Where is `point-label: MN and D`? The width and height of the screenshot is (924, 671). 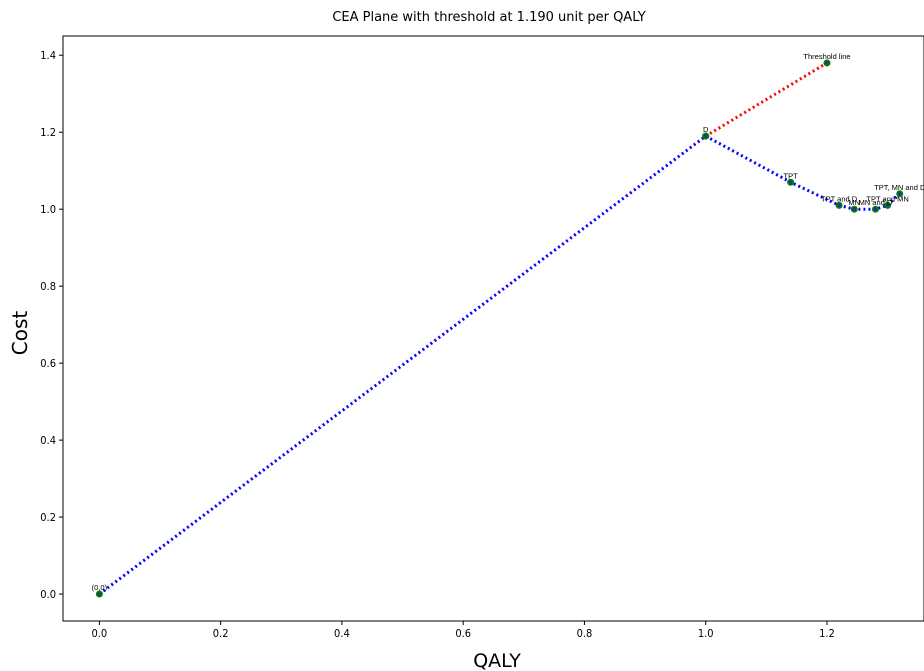 point-label: MN and D is located at coordinates (876, 202).